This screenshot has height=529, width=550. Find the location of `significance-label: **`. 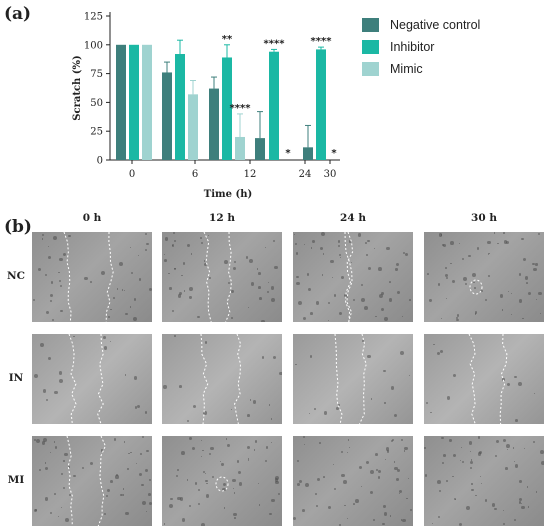

significance-label: ** is located at coordinates (227, 39).